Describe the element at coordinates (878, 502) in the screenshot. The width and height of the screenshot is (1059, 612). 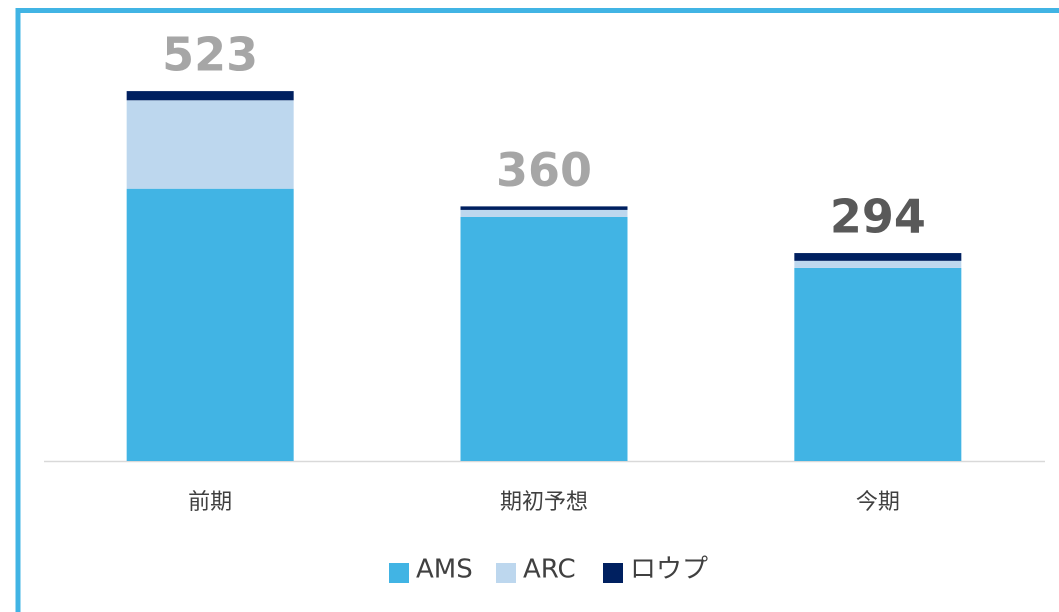
I see `x-tick-label: 今期` at that location.